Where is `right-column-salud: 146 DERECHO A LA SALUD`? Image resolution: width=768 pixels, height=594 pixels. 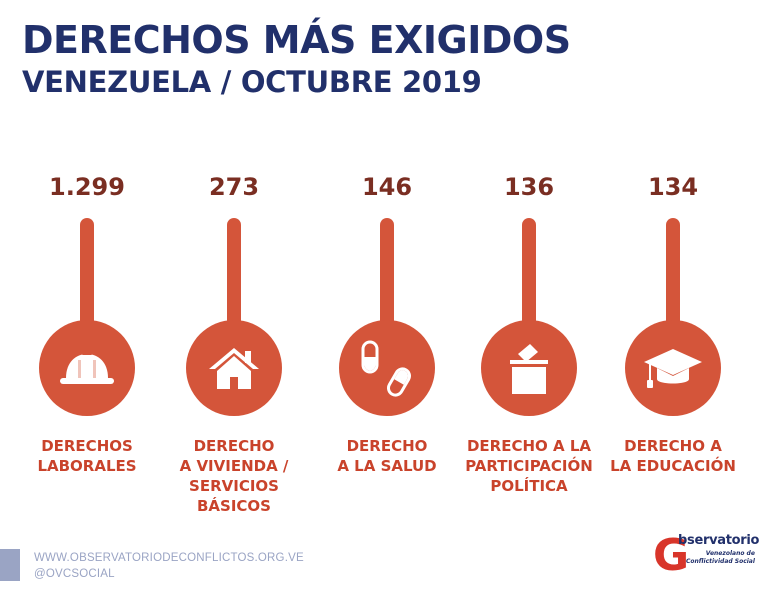
right-column-salud: 146 DERECHO A LA SALUD is located at coordinates (387, 323).